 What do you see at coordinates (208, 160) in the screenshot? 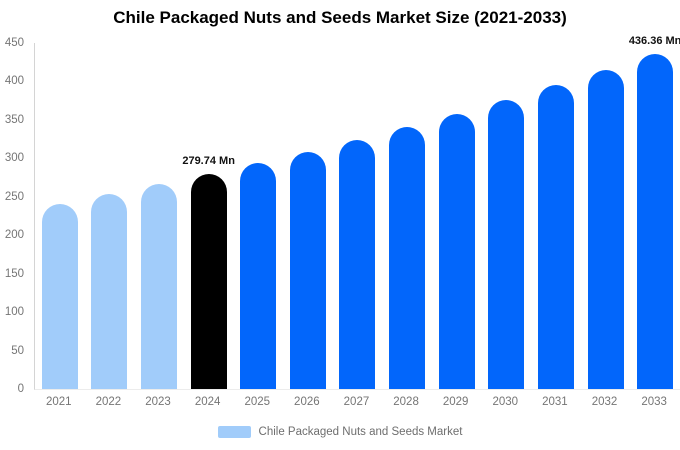
I see `bar-value-label-2024: 279.74 Mn` at bounding box center [208, 160].